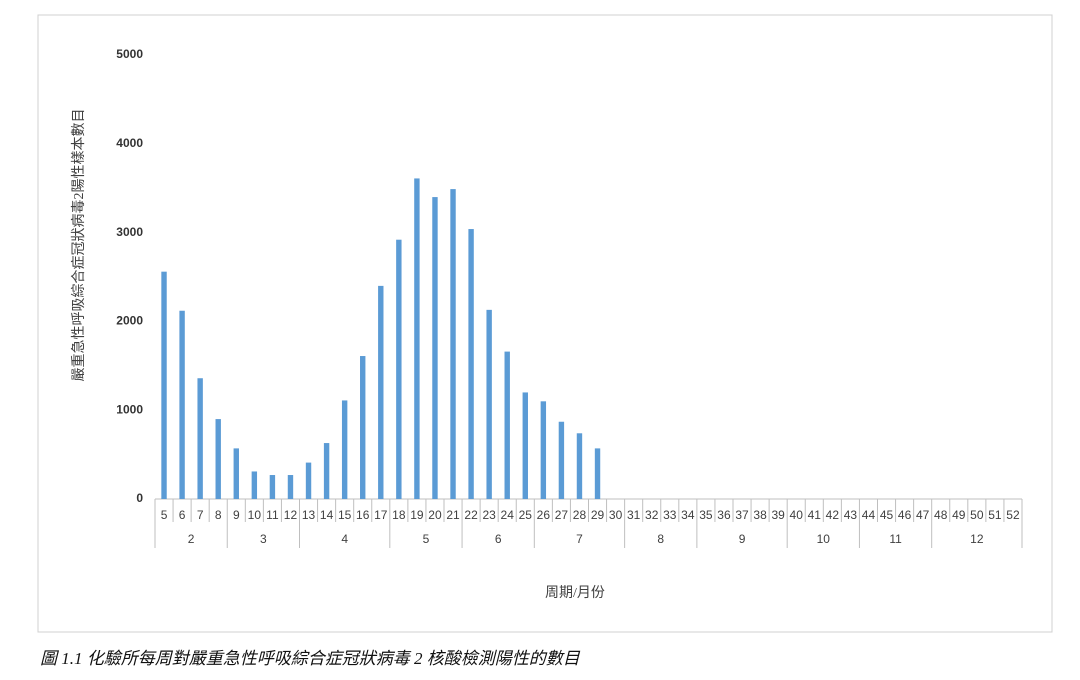 The image size is (1080, 680). What do you see at coordinates (797, 515) in the screenshot?
I see `x-tick-label: 40` at bounding box center [797, 515].